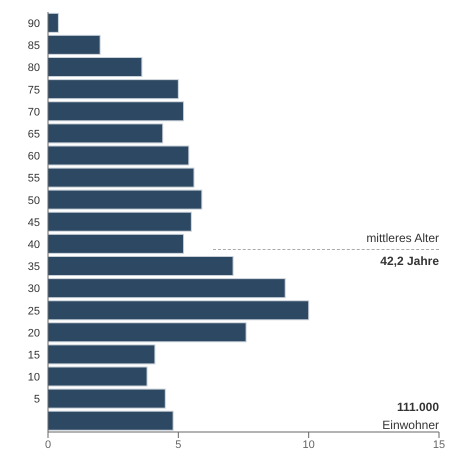 This screenshot has width=455, height=468. Describe the element at coordinates (34, 289) in the screenshot. I see `y-tick-label: 30` at that location.